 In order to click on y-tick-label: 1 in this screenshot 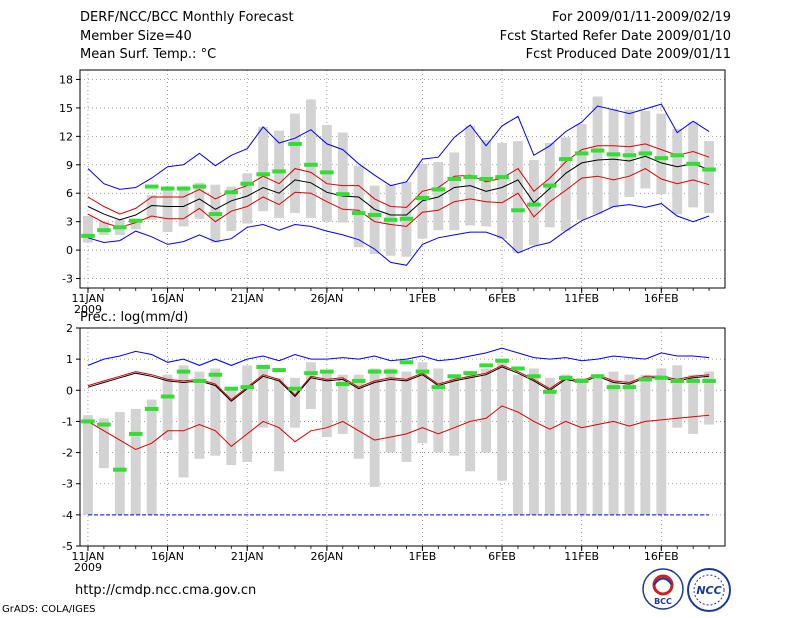, I will do `click(69, 359)`.